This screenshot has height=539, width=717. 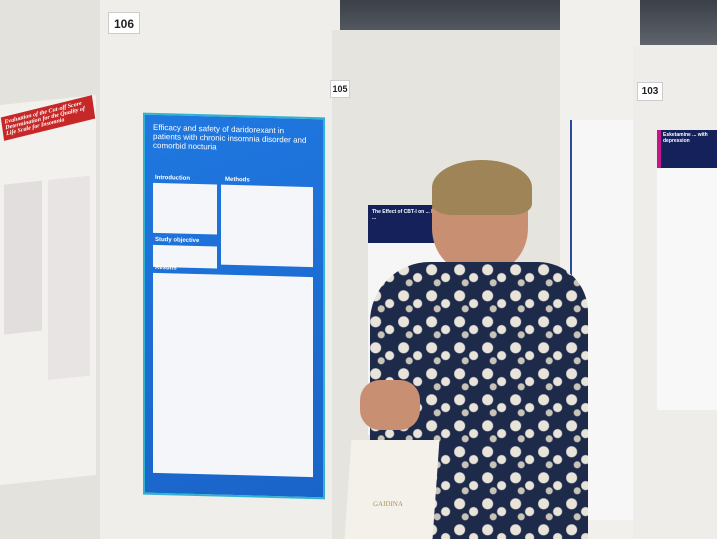 I want to click on right-poster-title: Esketamine ... with depression, so click(x=687, y=149).